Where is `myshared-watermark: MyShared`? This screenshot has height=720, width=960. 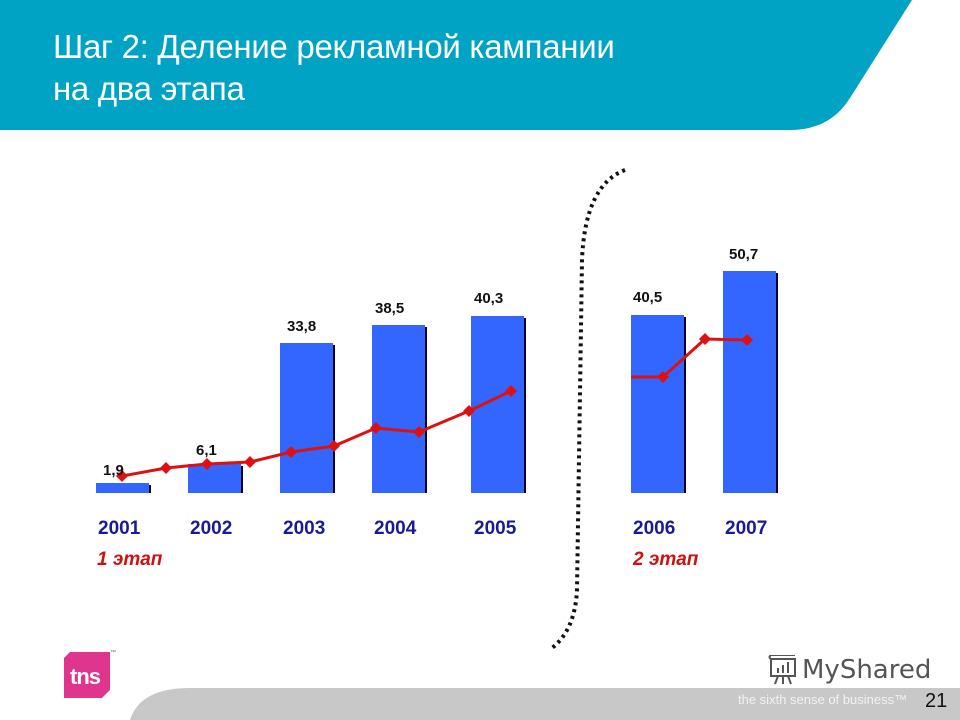 myshared-watermark: MyShared is located at coordinates (849, 670).